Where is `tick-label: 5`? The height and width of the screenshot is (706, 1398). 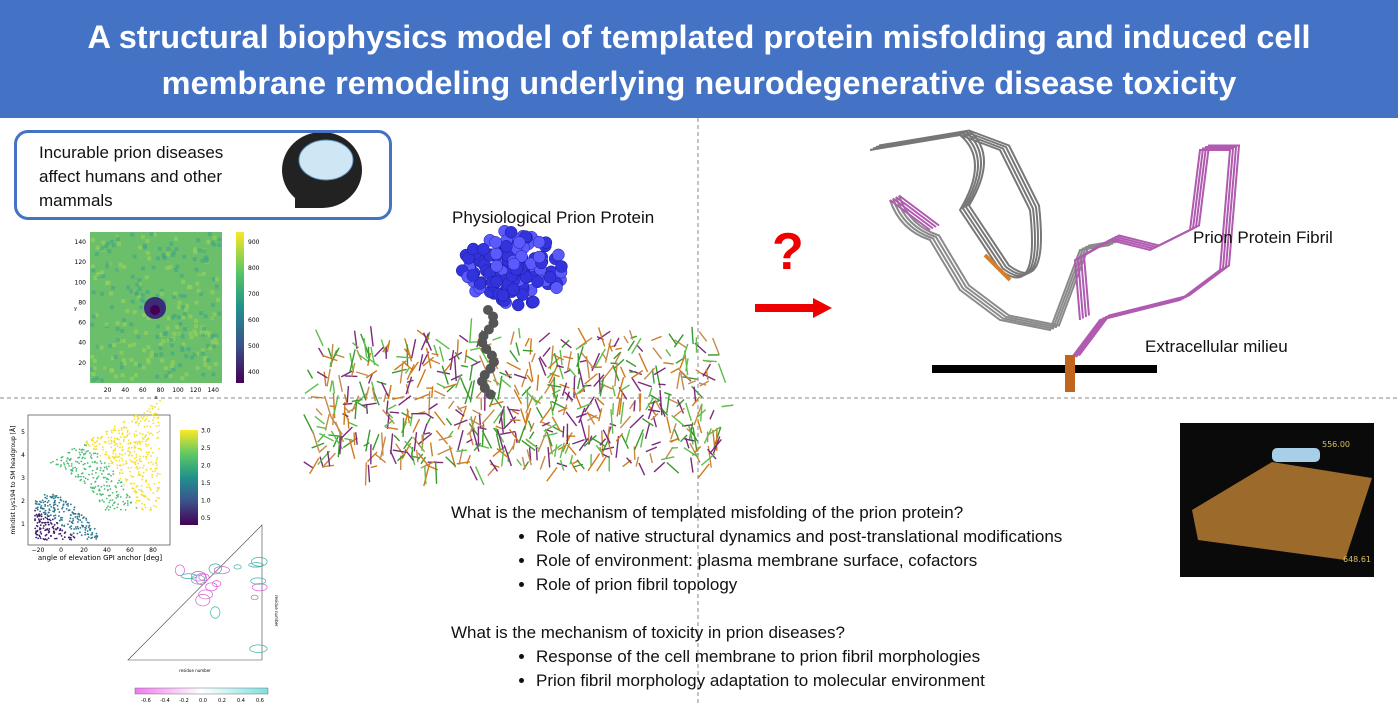
tick-label: 5 is located at coordinates (23, 432).